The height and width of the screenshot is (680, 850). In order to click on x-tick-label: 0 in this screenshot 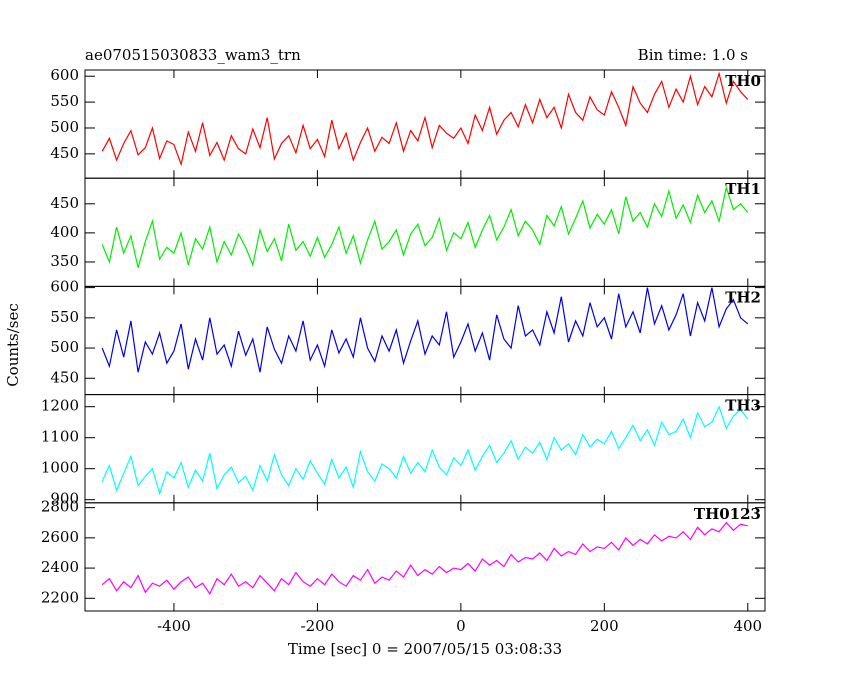, I will do `click(461, 626)`.